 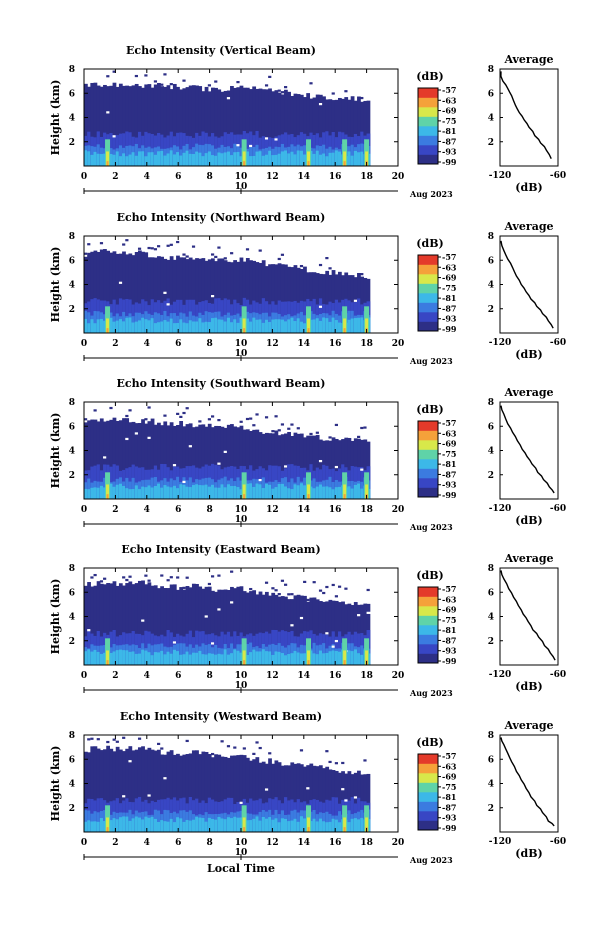 I want to click on colorbar-label: -93, so click(x=449, y=319).